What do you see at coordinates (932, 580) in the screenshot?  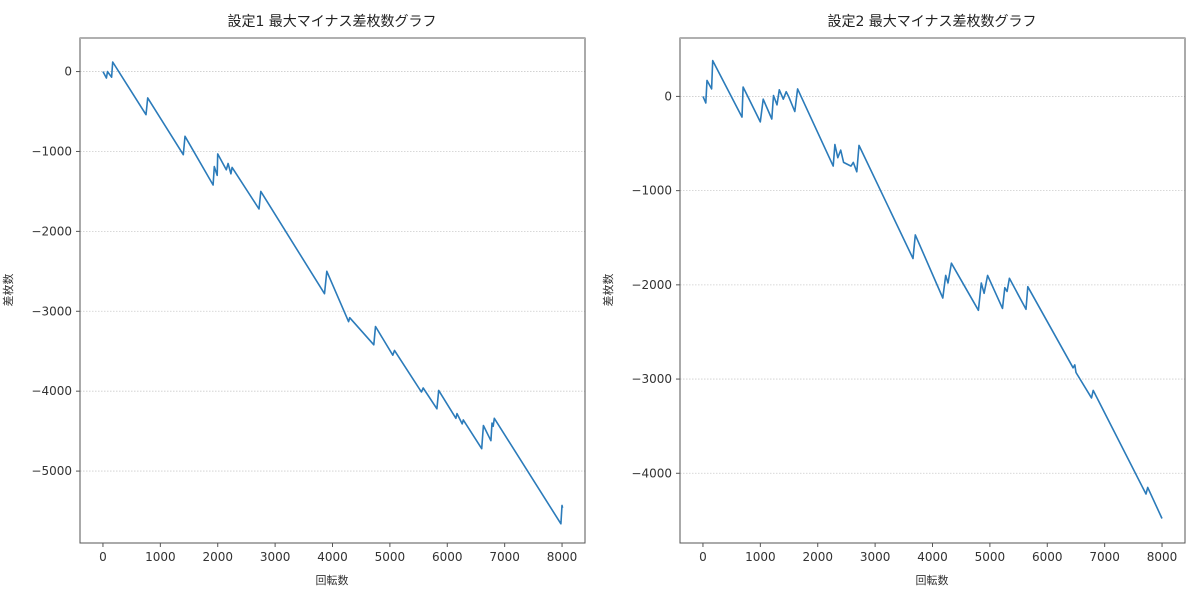 I see `chart-2-x-axis-label: 回転数` at bounding box center [932, 580].